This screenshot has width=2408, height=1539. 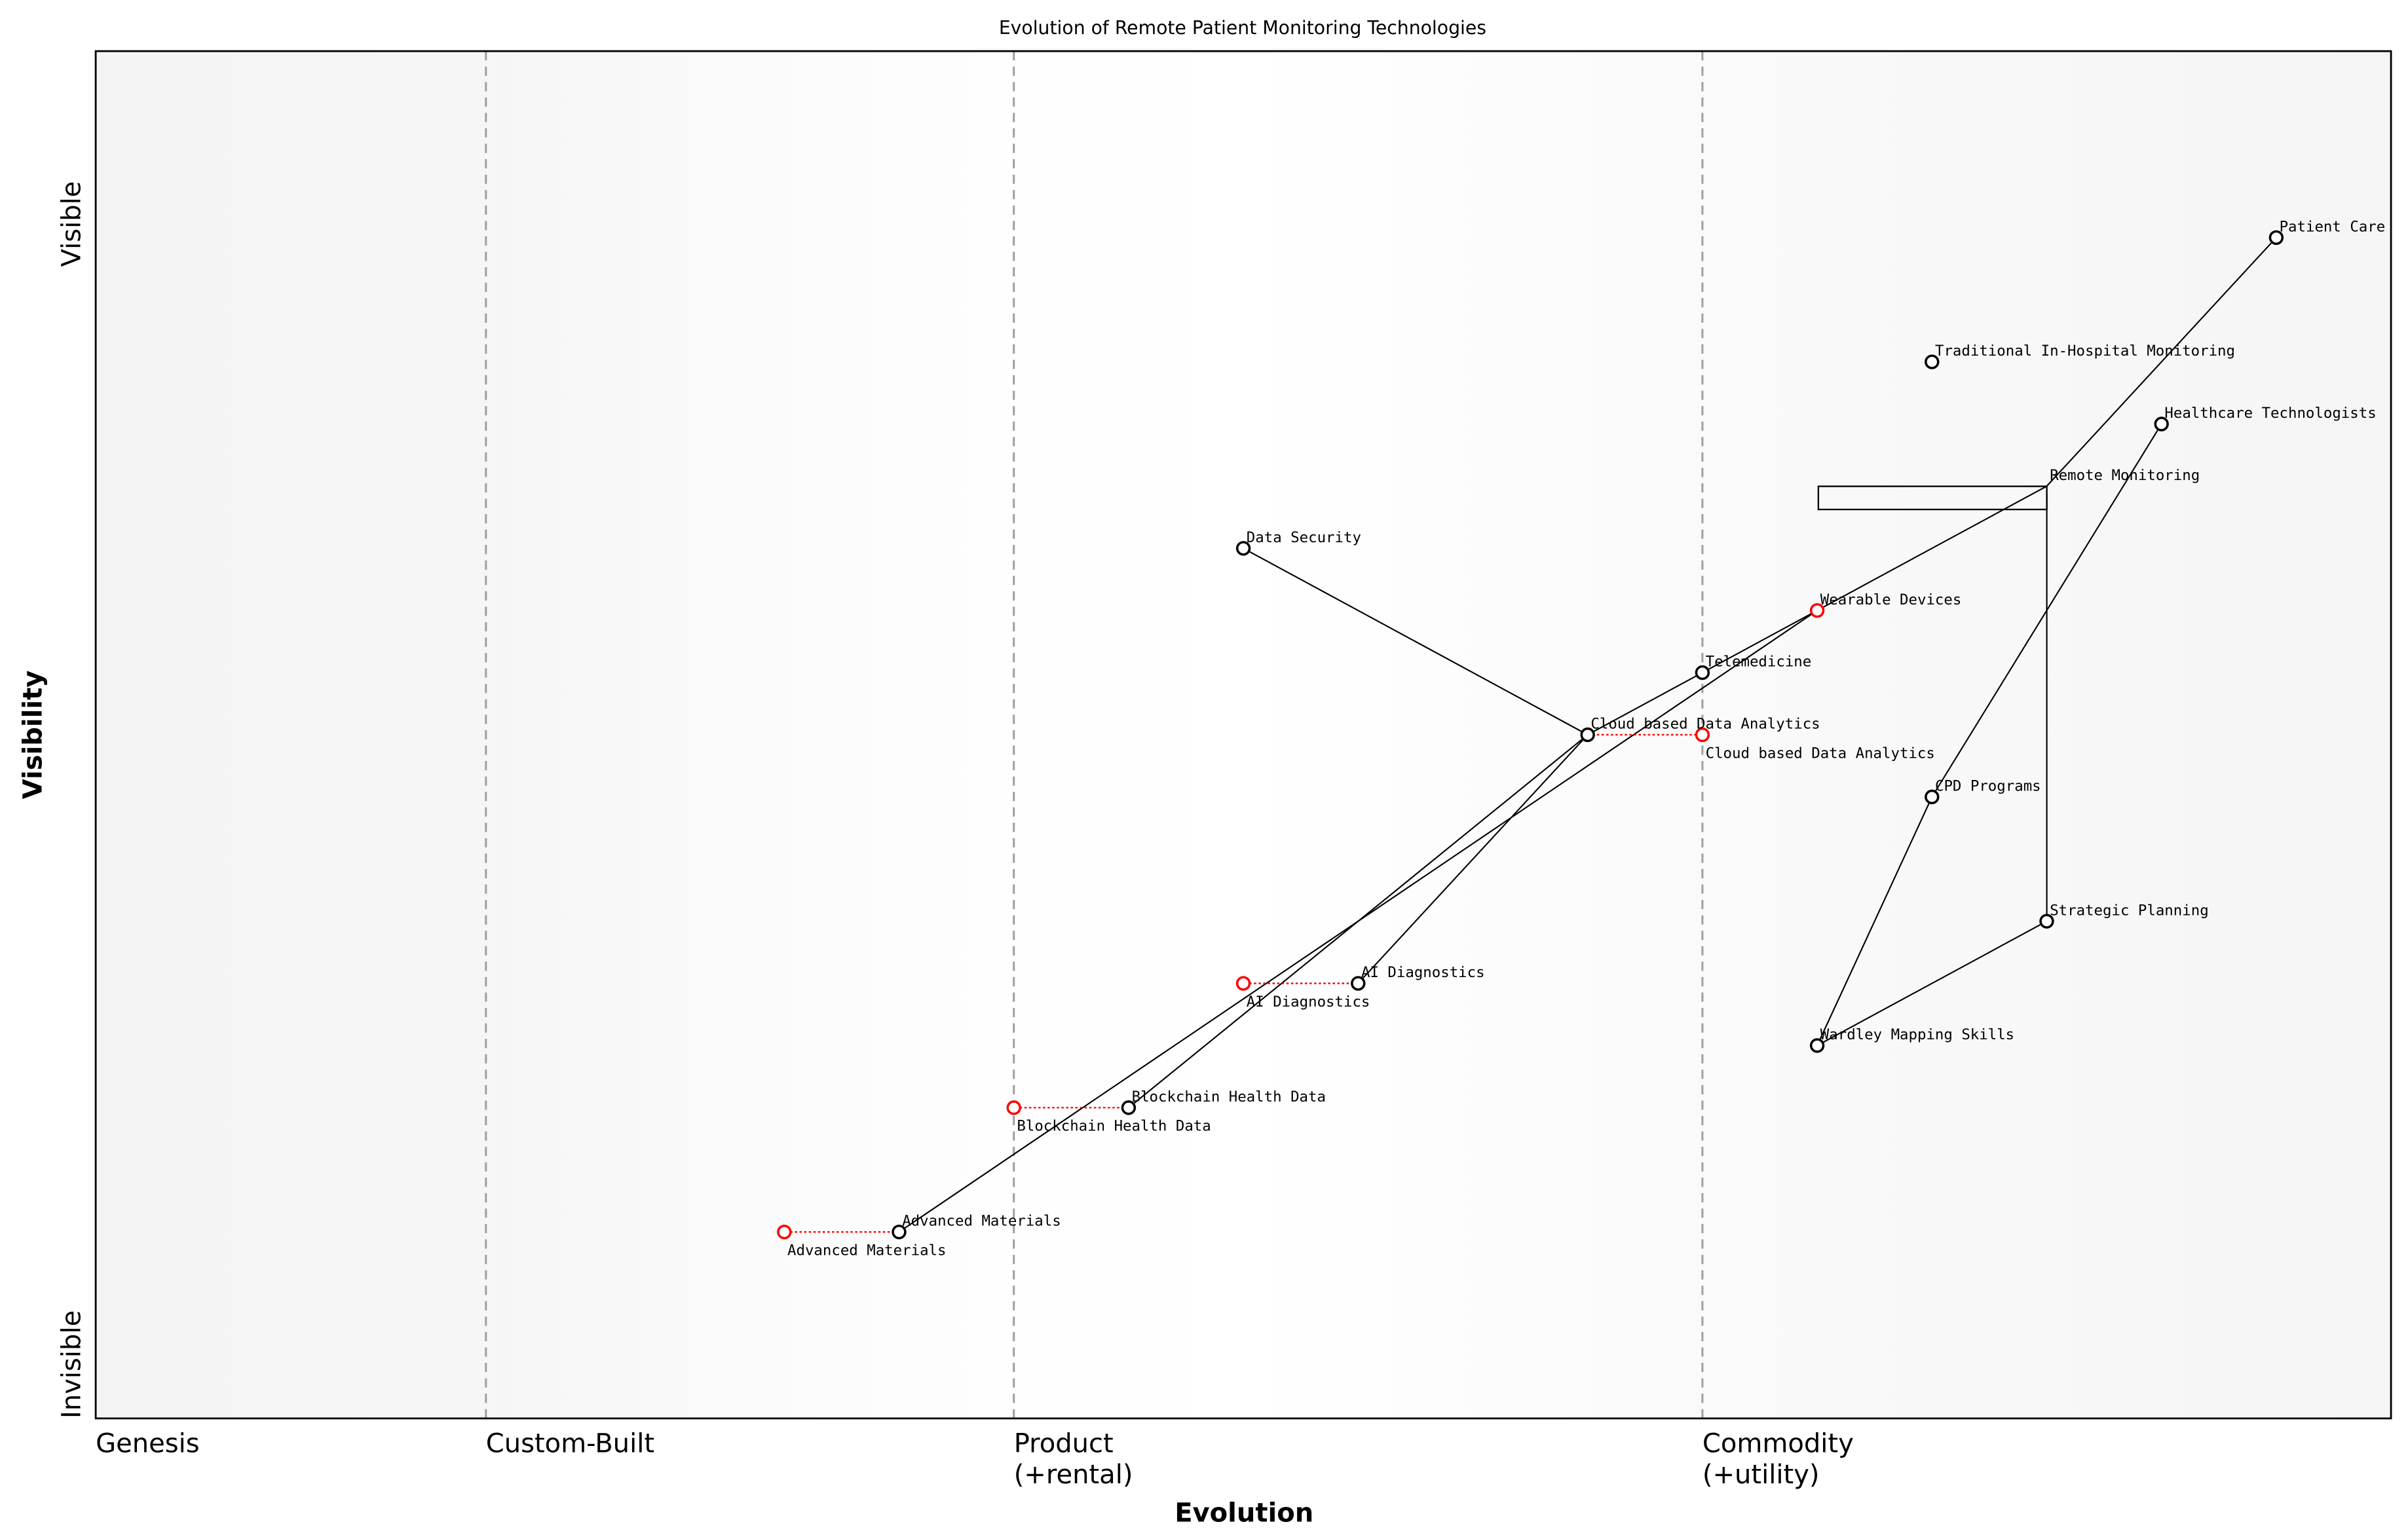 What do you see at coordinates (1760, 642) in the screenshot?
I see `edge-wearable-devices-to-telemedicine` at bounding box center [1760, 642].